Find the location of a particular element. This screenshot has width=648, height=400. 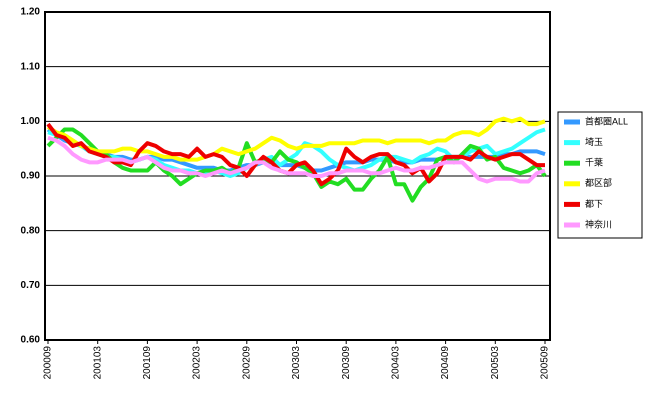

legend-label: 都区部 is located at coordinates (598, 182).